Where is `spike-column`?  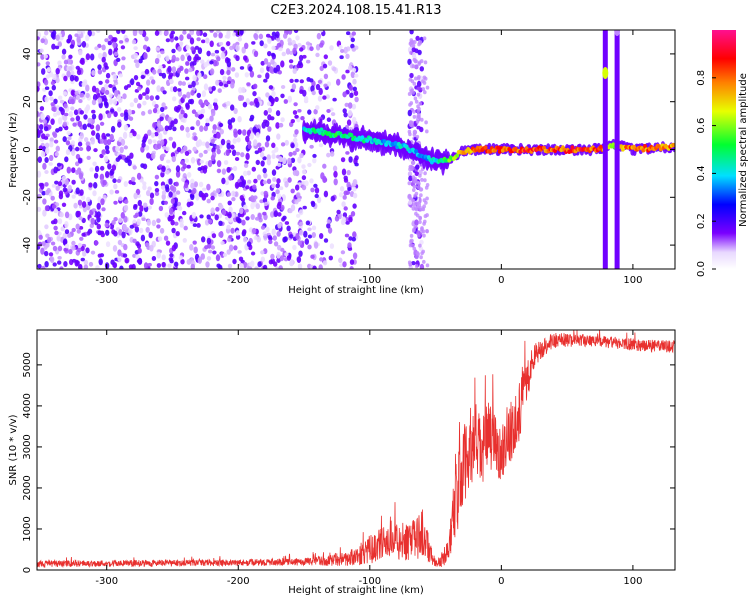
spike-column is located at coordinates (617, 149).